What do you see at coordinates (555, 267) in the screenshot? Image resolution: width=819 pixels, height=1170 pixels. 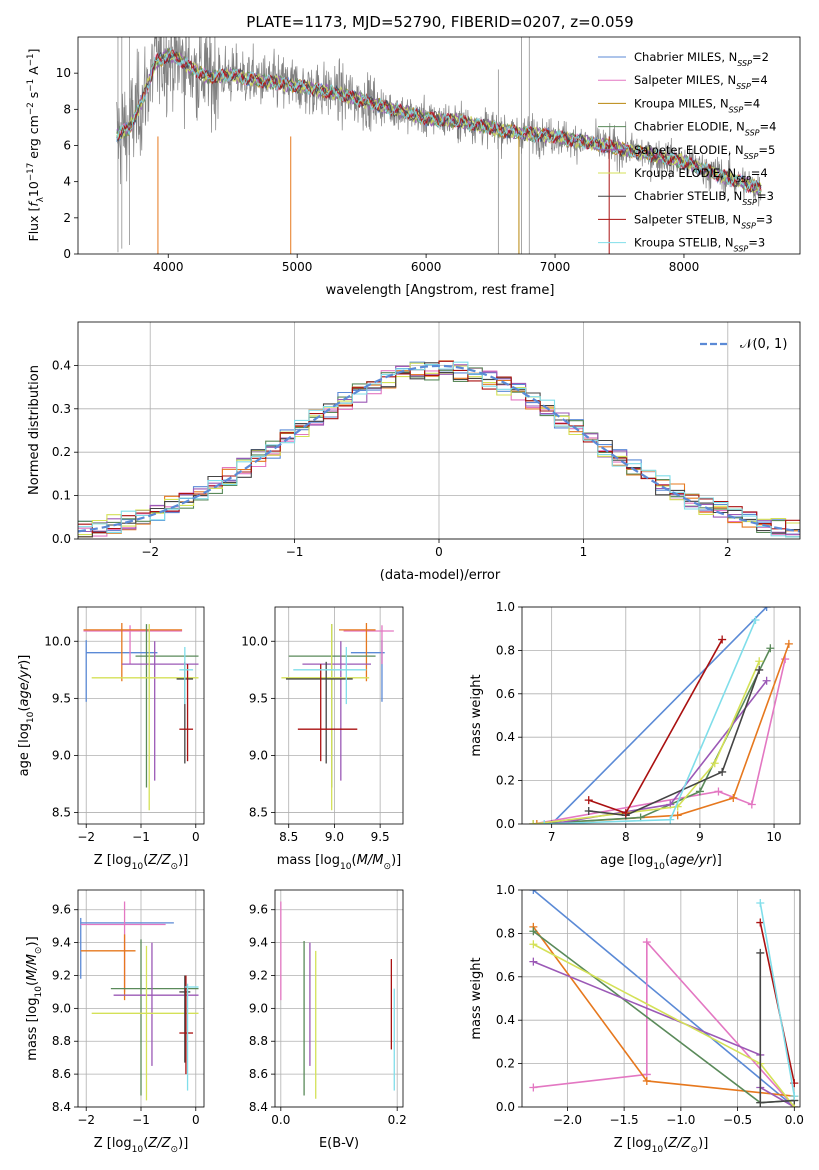 I see `x-tick-label: 7000` at bounding box center [555, 267].